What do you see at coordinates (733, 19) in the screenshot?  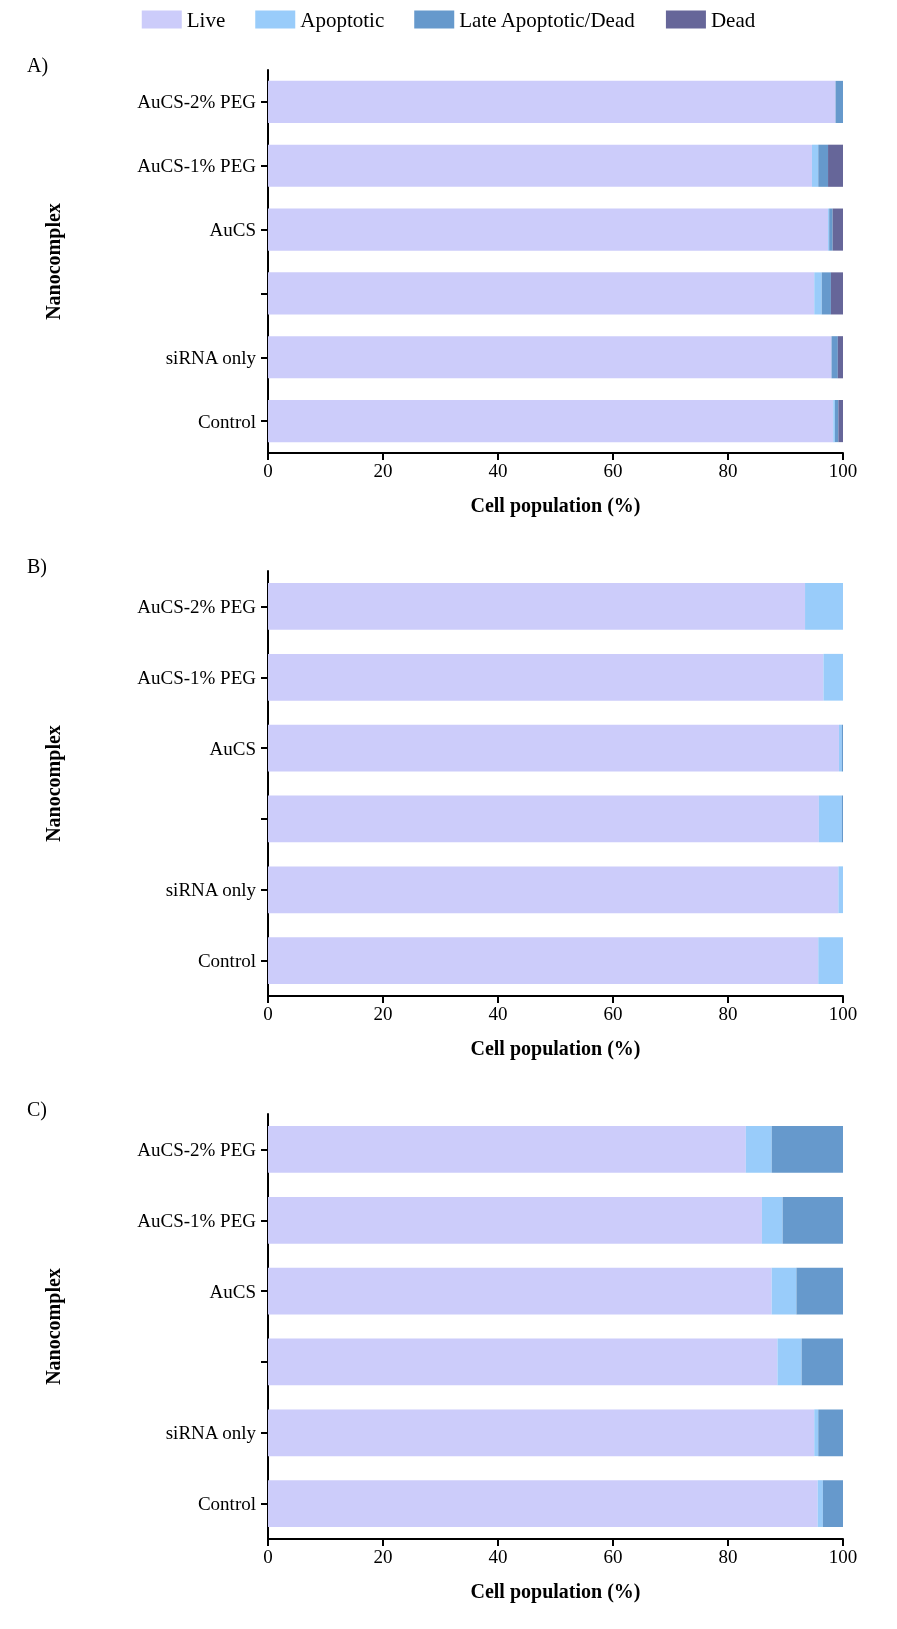 I see `legend-label: Dead` at bounding box center [733, 19].